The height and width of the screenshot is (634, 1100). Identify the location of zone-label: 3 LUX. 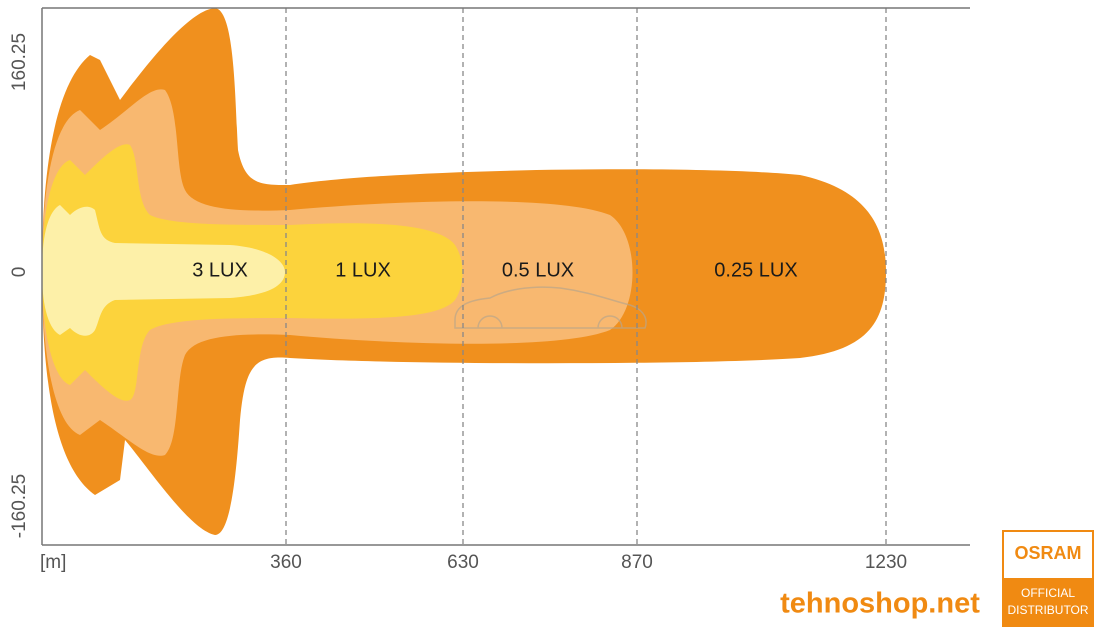
(220, 270).